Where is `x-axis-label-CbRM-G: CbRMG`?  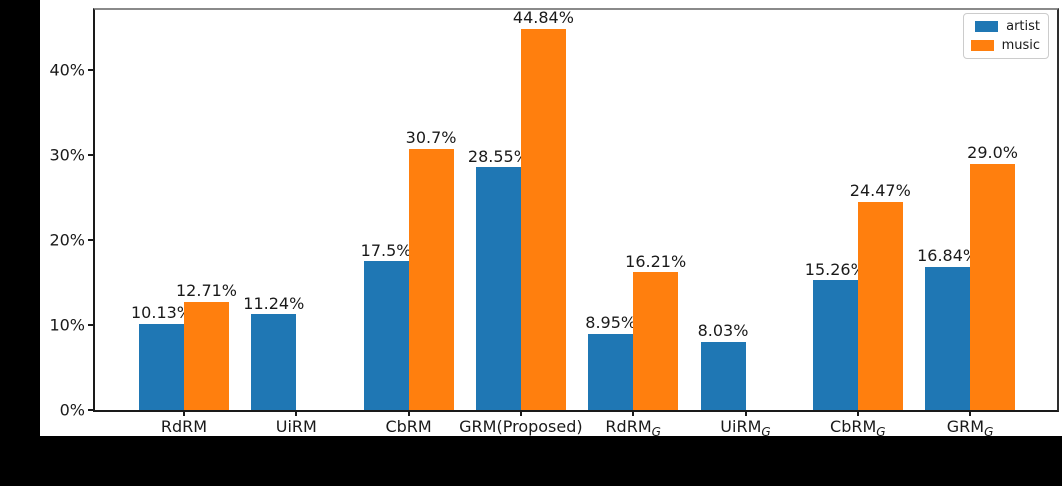
x-axis-label-CbRM-G: CbRMG is located at coordinates (858, 428).